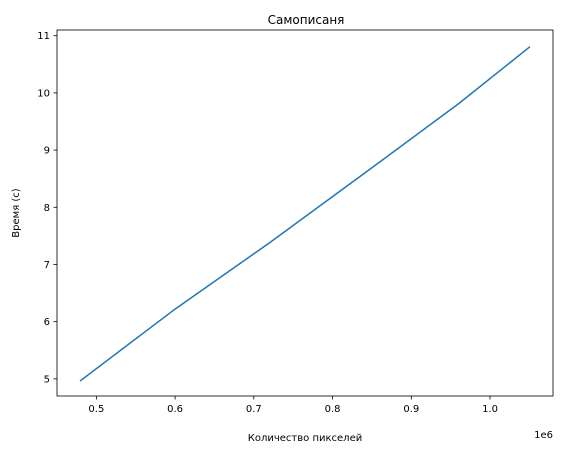 Image resolution: width=563 pixels, height=453 pixels. Describe the element at coordinates (47, 322) in the screenshot. I see `y-tick-label: 6` at that location.